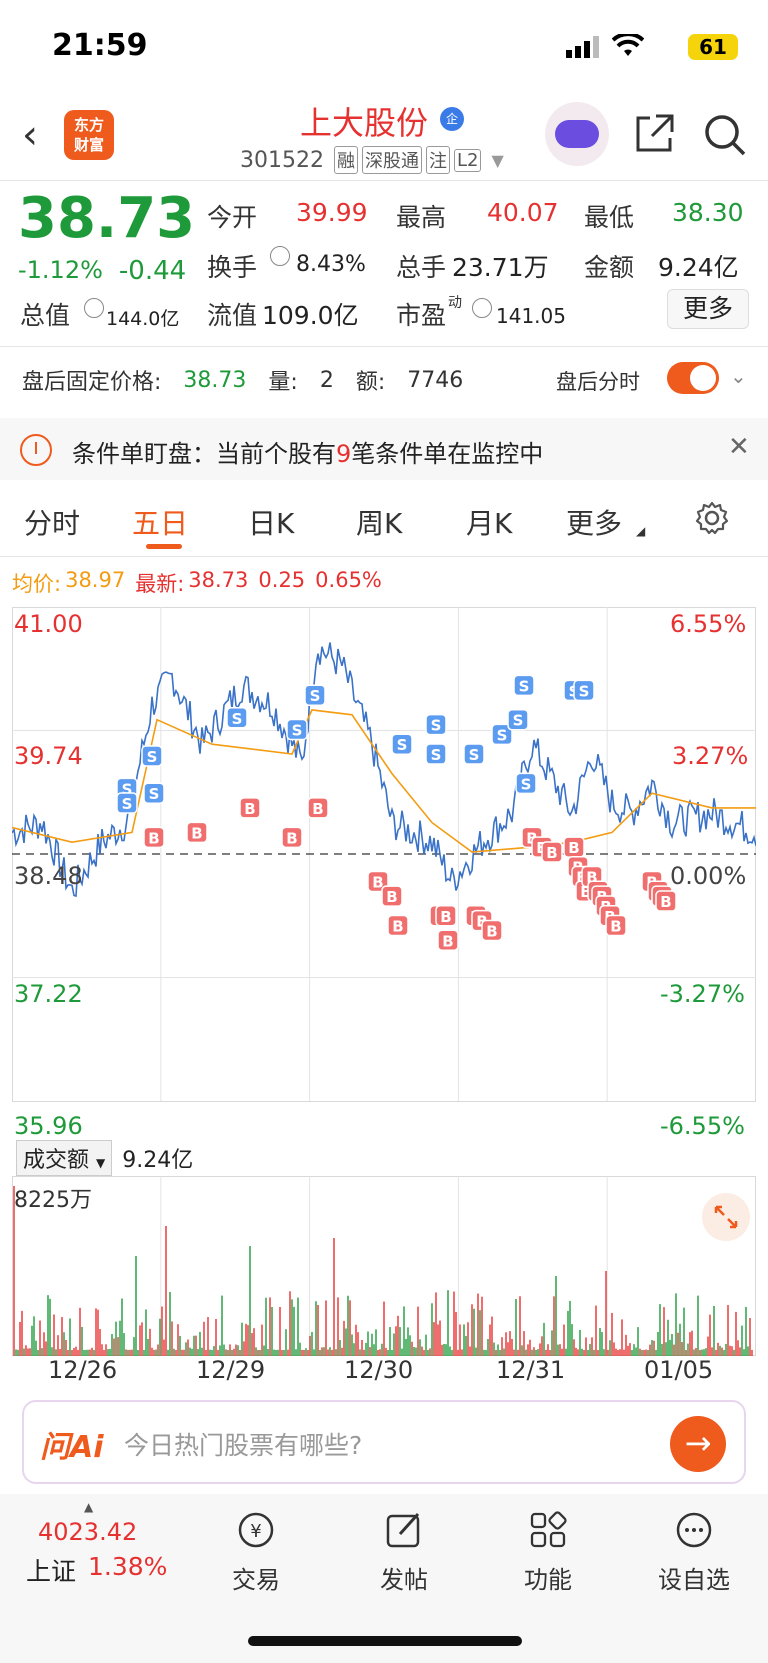 This screenshot has width=768, height=1663. I want to click on after-hours-price: 38.73, so click(215, 380).